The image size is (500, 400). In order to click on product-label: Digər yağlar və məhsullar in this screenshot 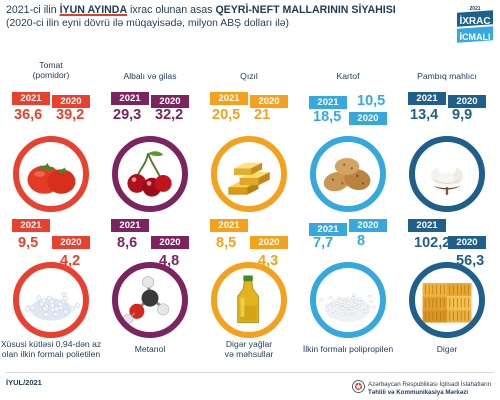, I will do `click(249, 349)`.